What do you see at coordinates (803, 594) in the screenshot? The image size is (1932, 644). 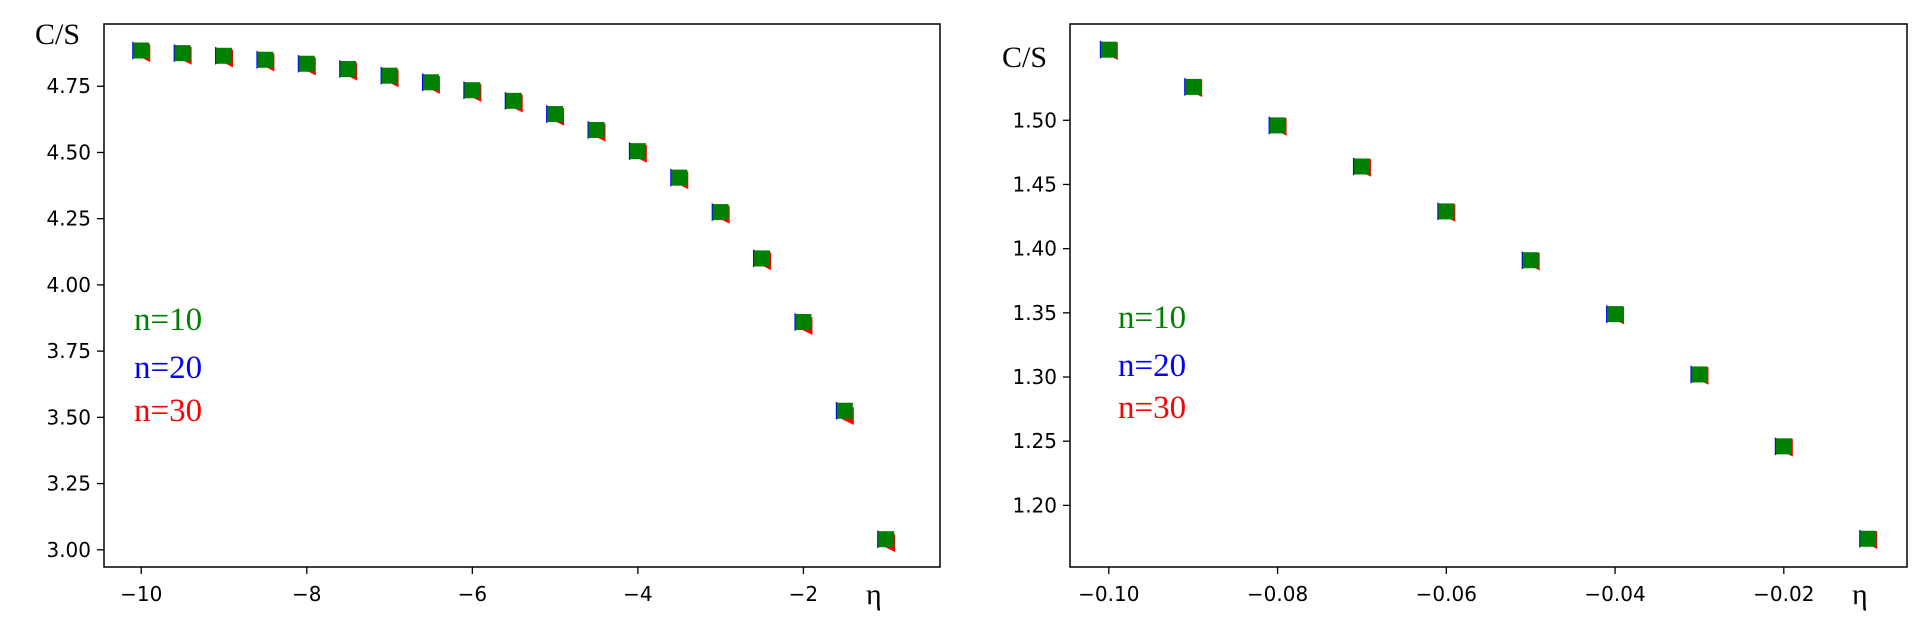 I see `x-tick-label: −2` at bounding box center [803, 594].